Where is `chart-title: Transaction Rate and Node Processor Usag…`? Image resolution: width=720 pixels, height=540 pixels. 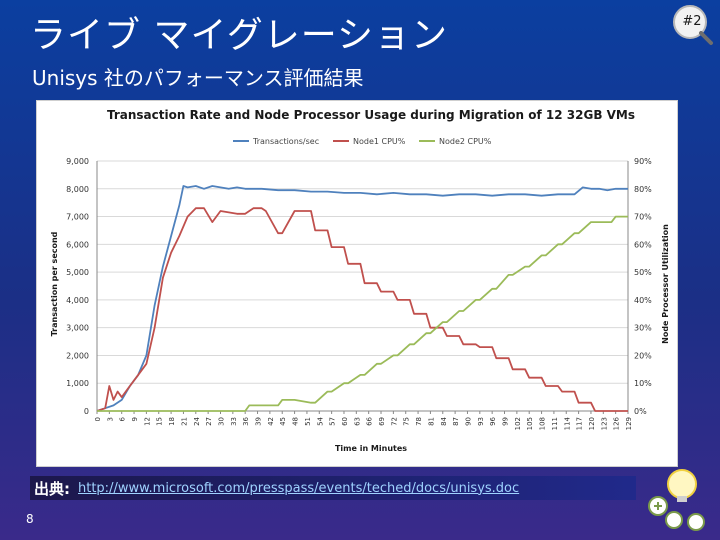 chart-title: Transaction Rate and Node Processor Usag… is located at coordinates (371, 115).